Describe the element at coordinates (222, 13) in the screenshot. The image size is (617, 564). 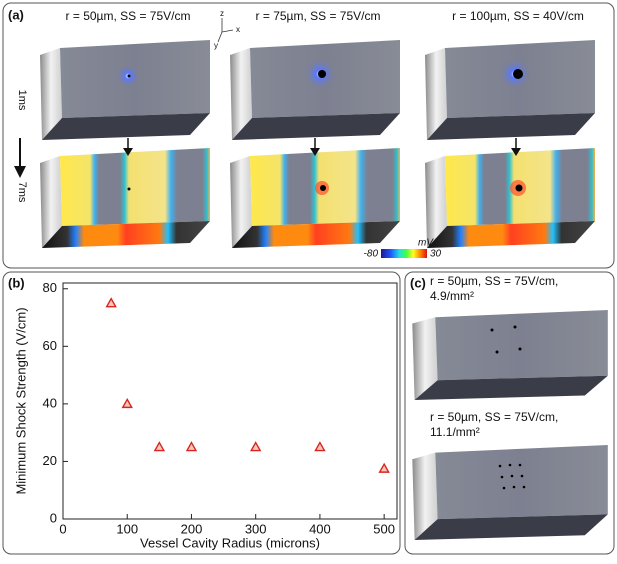
I see `axis-letter: z` at that location.